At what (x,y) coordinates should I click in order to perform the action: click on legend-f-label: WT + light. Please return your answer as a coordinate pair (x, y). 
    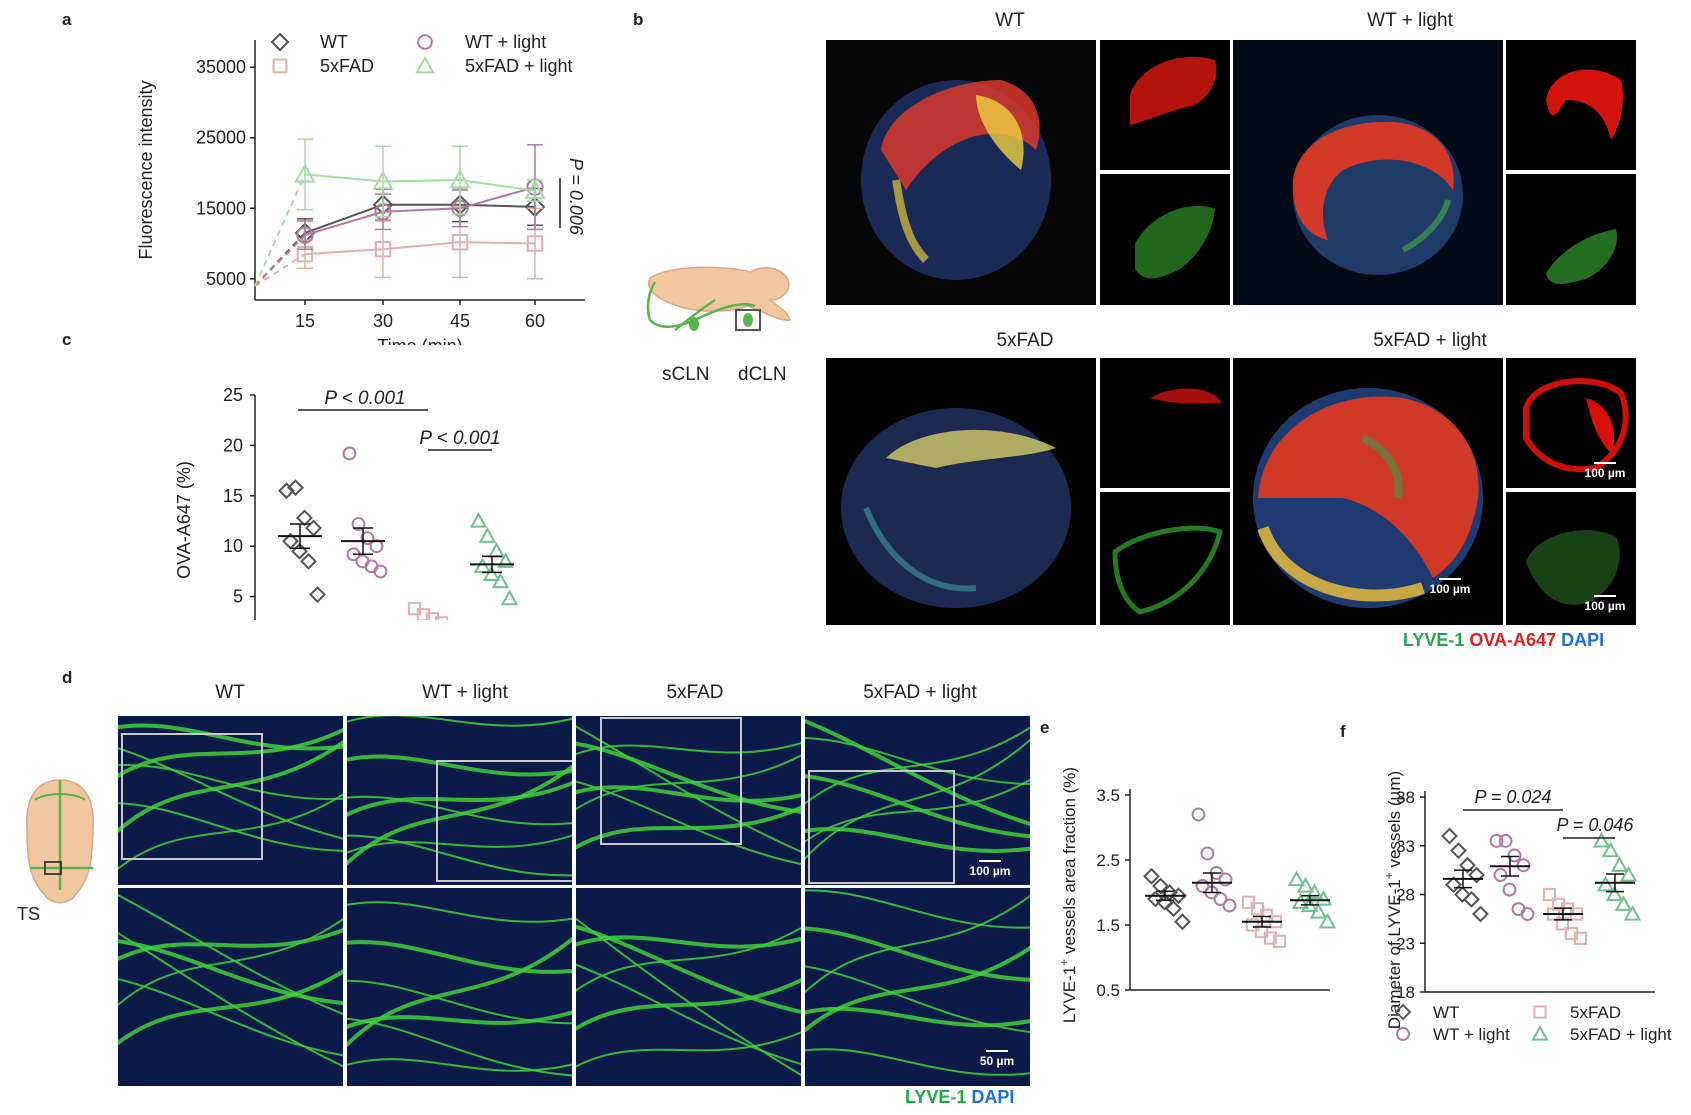
    Looking at the image, I should click on (1471, 1034).